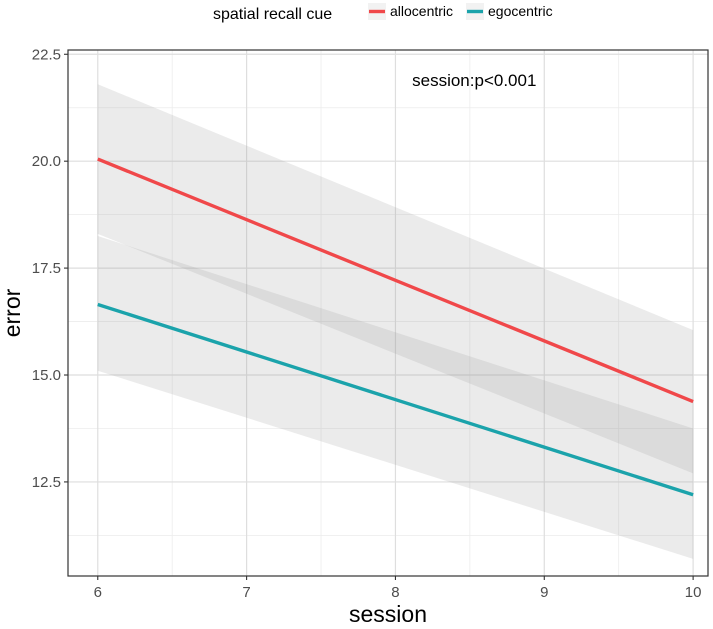  I want to click on legend-label-allocentric: allocentric, so click(421, 11).